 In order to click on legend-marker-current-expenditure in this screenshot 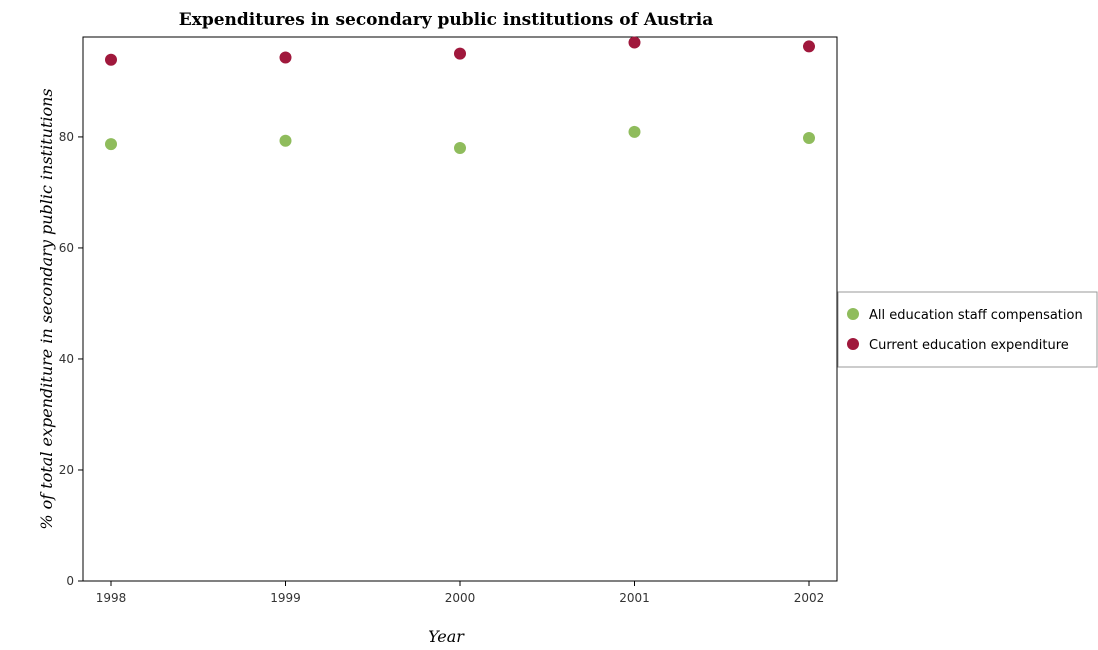, I will do `click(853, 344)`.